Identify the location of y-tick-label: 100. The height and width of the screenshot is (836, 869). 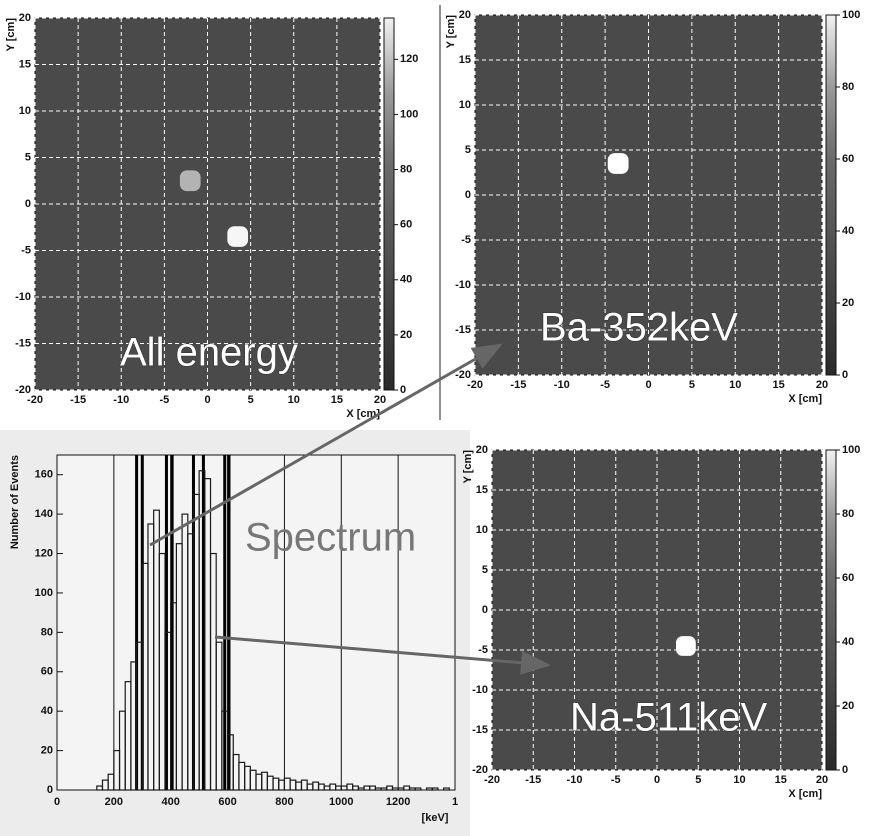
(44, 593).